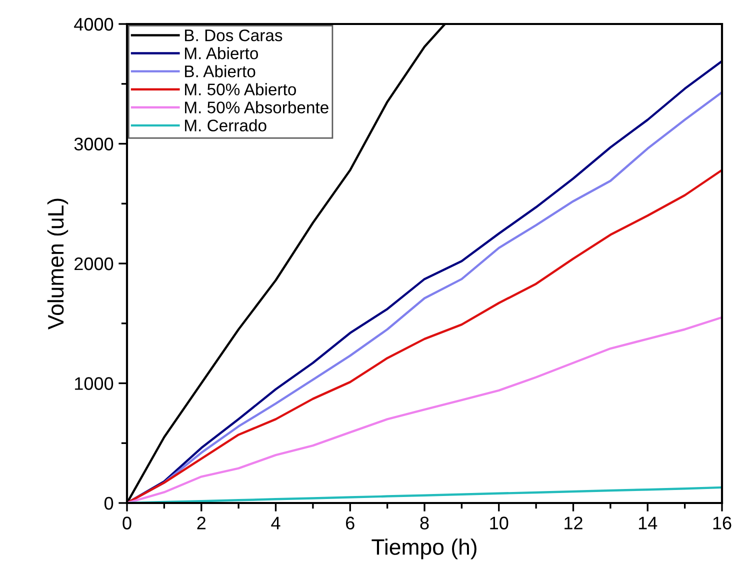 The height and width of the screenshot is (579, 736). Describe the element at coordinates (722, 523) in the screenshot. I see `x-tick-label: 16` at that location.